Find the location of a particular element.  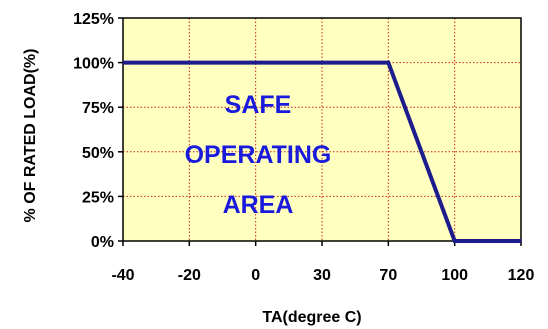

safe-operating-area-label: SAFE OPERATING AREA is located at coordinates (258, 155).